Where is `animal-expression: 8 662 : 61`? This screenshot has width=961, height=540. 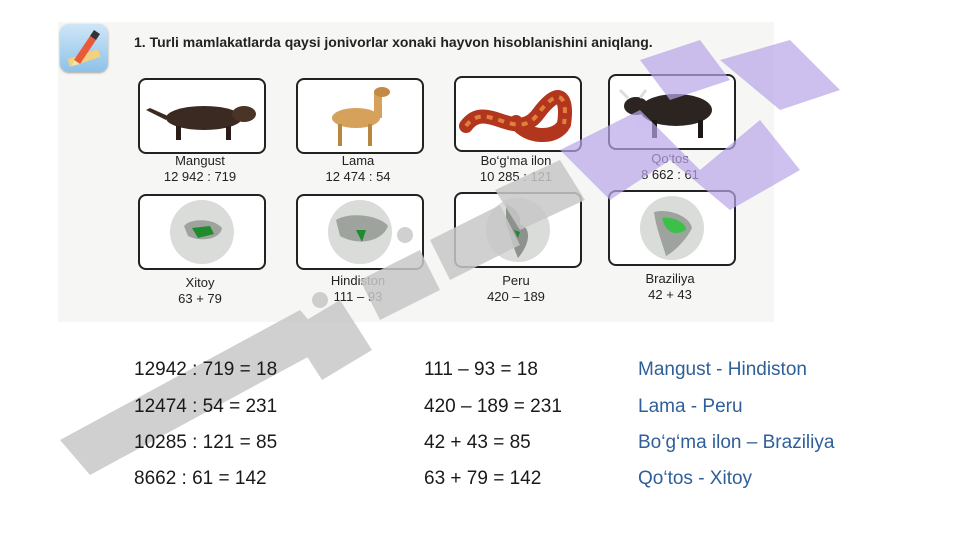
animal-expression: 8 662 : 61 is located at coordinates (670, 174).